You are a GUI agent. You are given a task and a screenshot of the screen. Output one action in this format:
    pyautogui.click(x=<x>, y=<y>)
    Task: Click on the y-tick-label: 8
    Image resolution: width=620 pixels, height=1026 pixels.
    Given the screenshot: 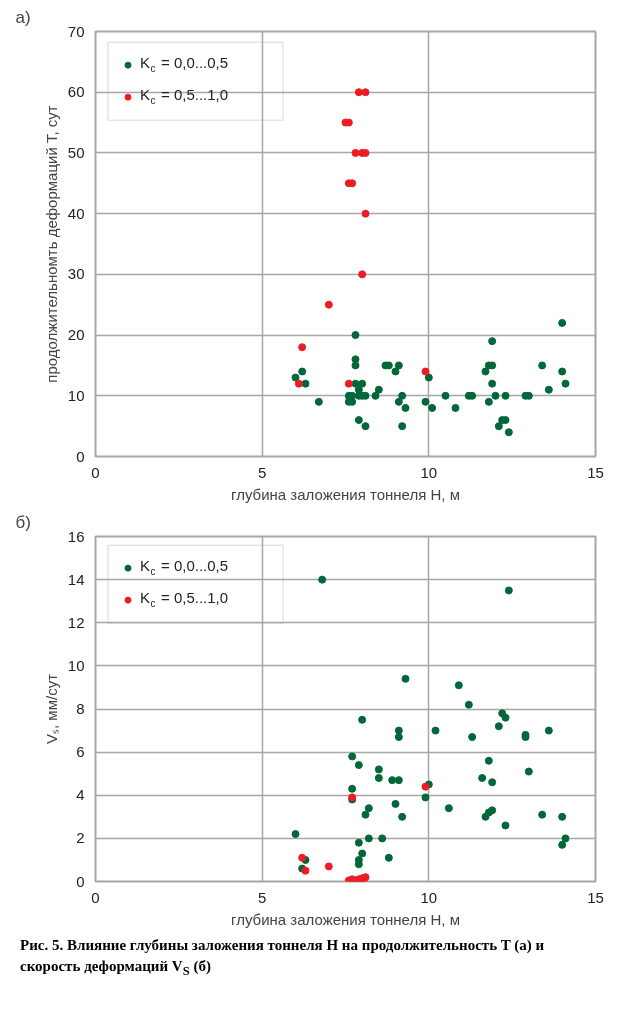 What is the action you would take?
    pyautogui.click(x=80, y=708)
    